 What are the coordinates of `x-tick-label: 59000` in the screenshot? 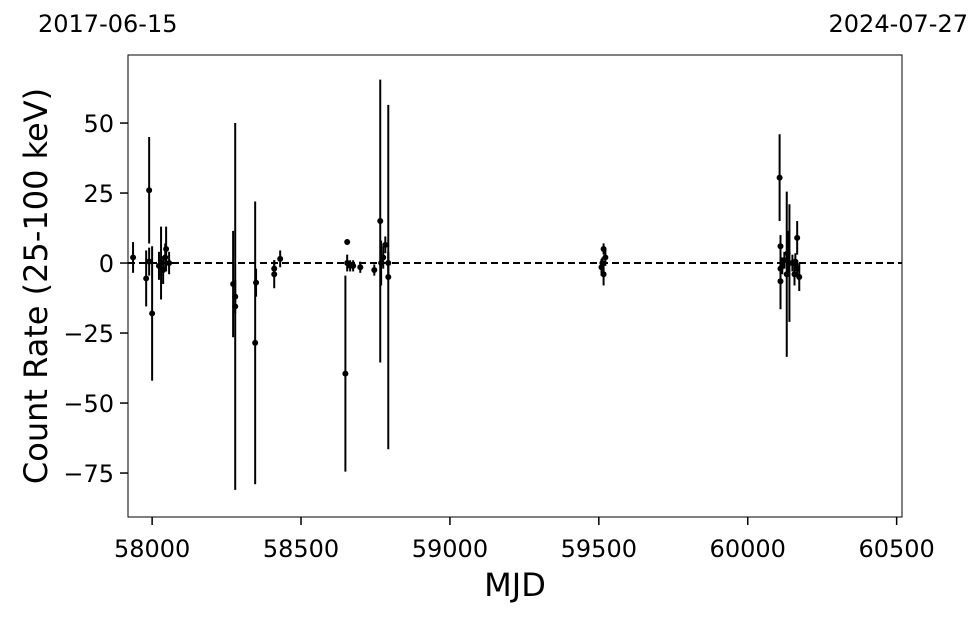 It's located at (450, 549).